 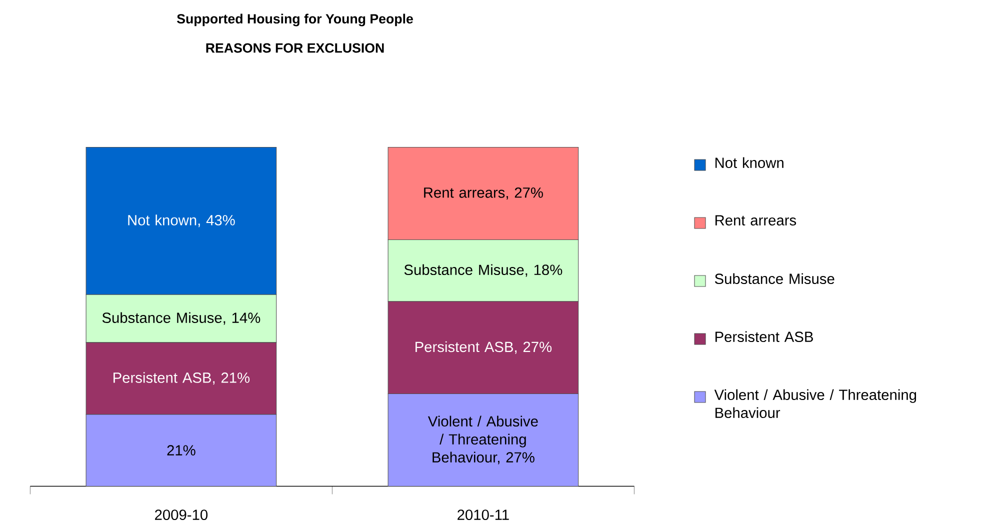 I want to click on legend-label: Not known, so click(x=749, y=162).